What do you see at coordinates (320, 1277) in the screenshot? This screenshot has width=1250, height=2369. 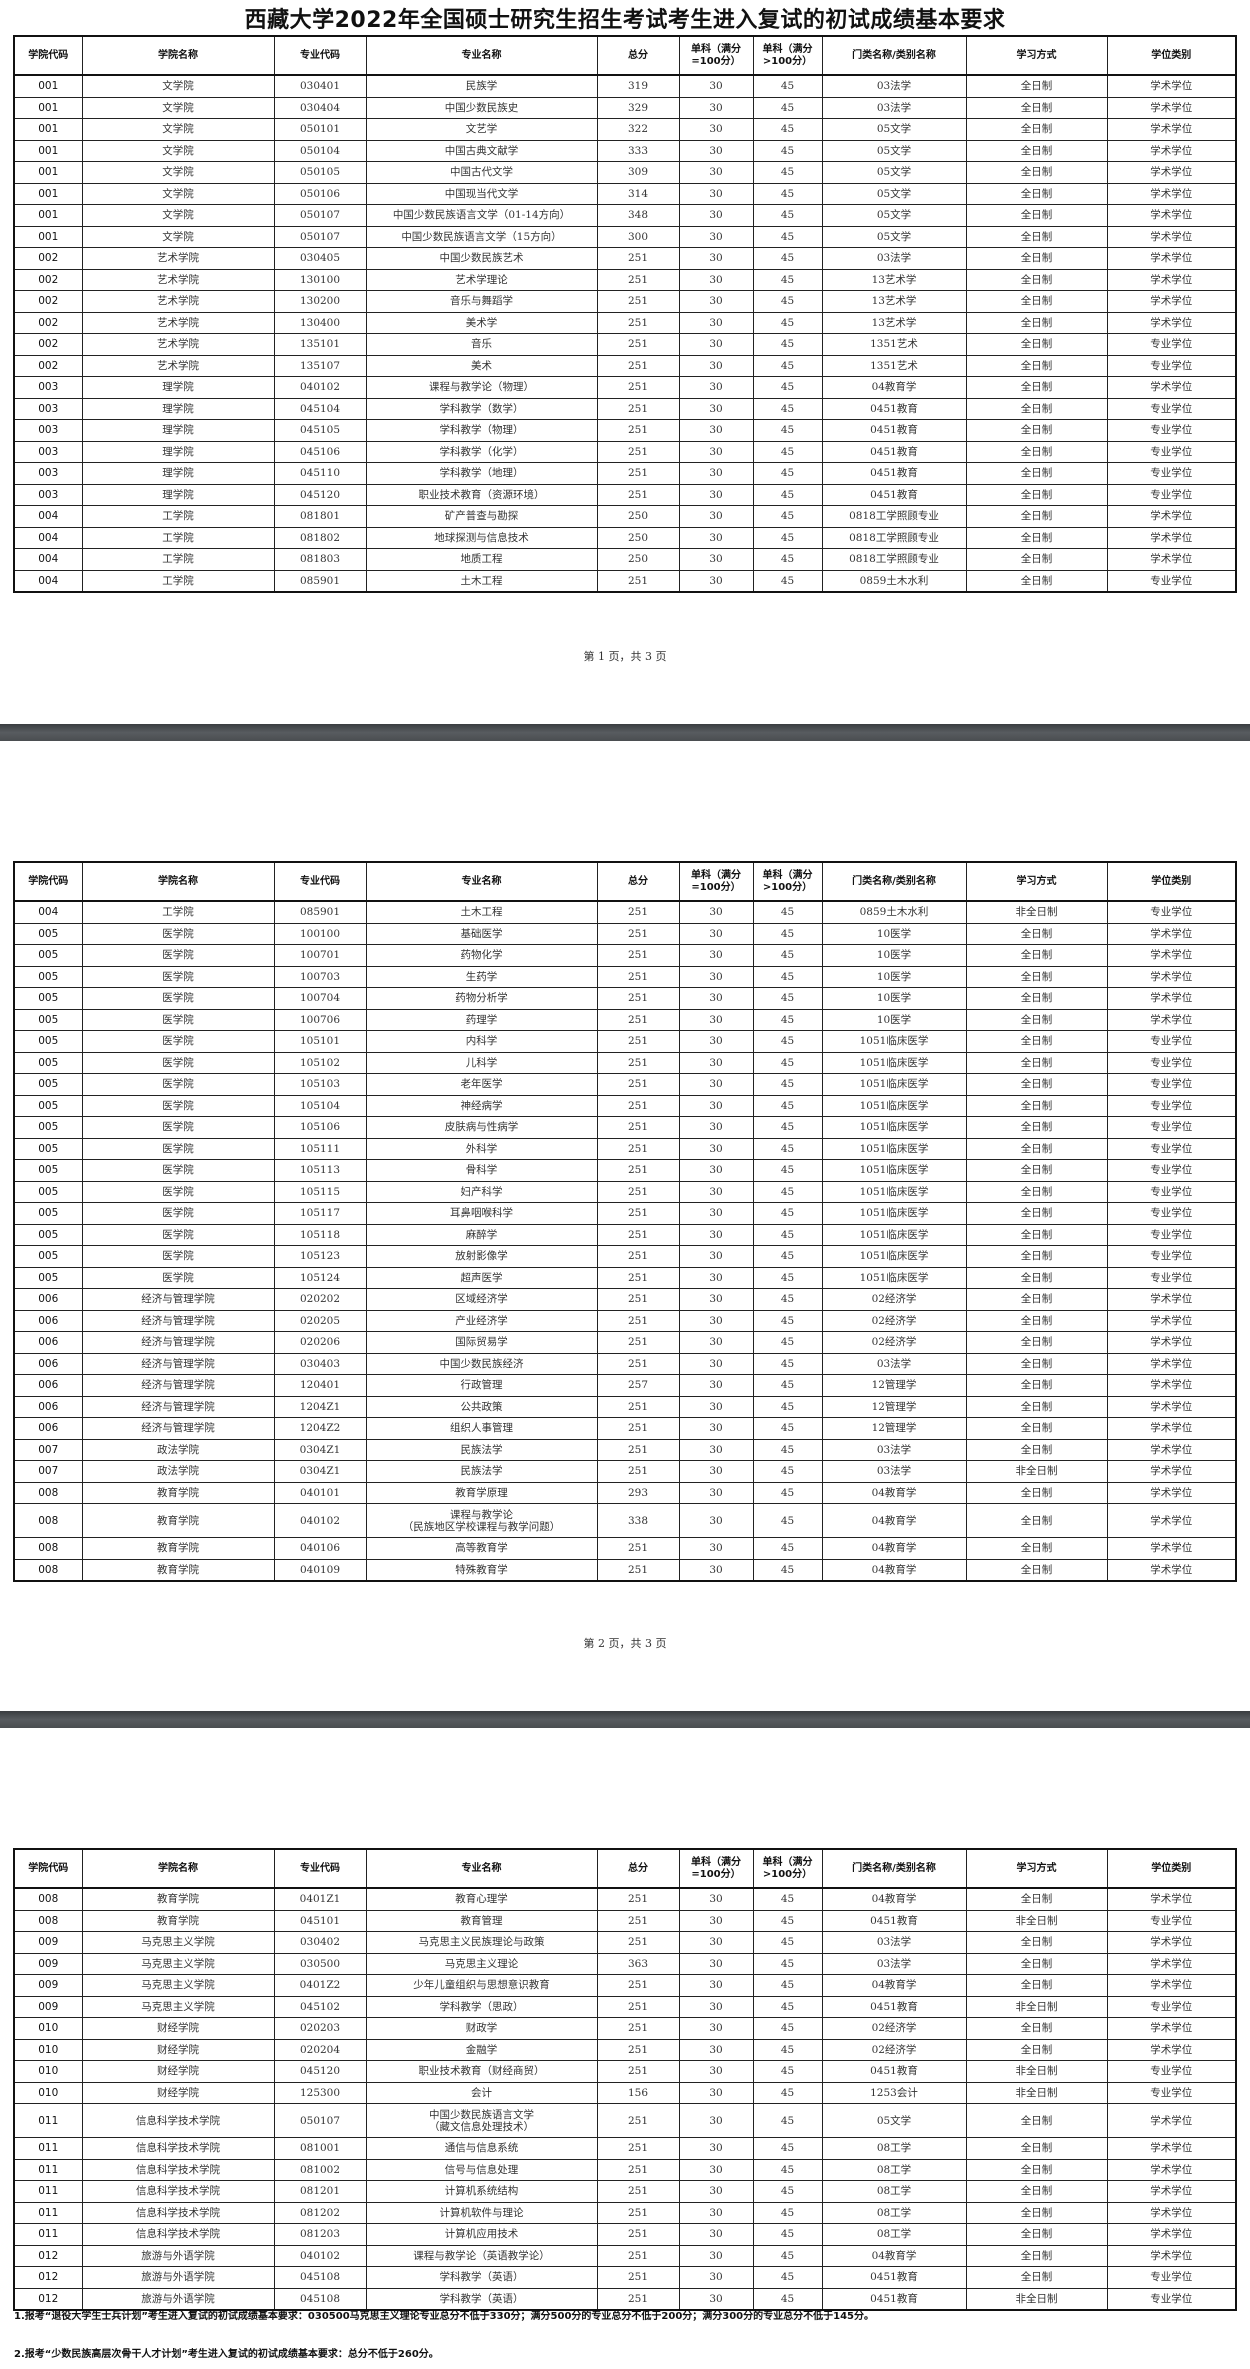 I see `table-cell: 105124` at bounding box center [320, 1277].